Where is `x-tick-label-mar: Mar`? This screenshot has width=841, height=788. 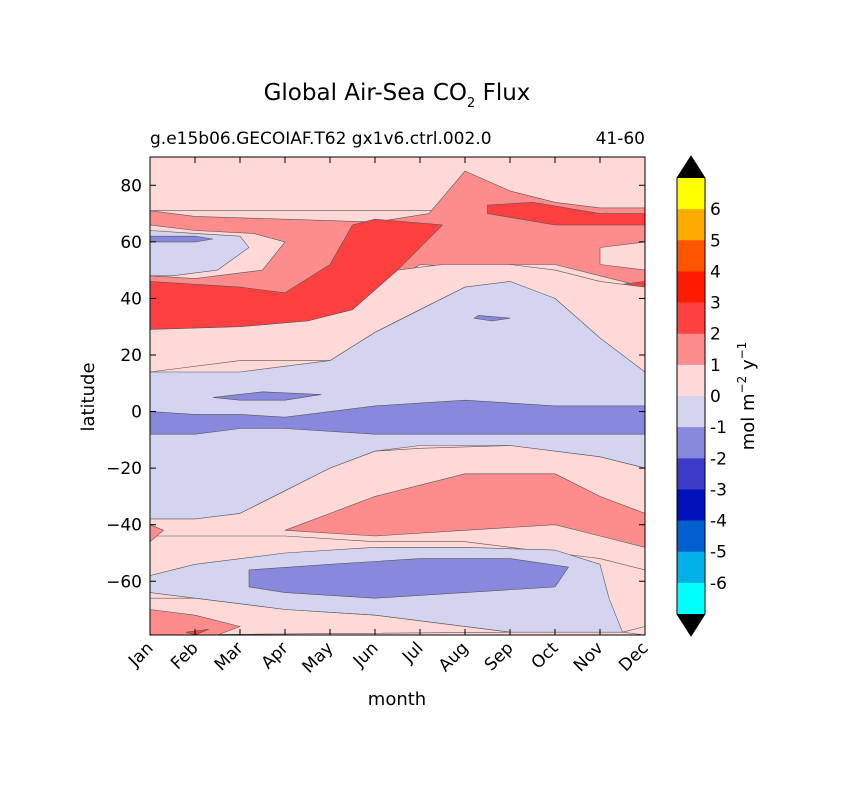
x-tick-label-mar: Mar is located at coordinates (229, 656).